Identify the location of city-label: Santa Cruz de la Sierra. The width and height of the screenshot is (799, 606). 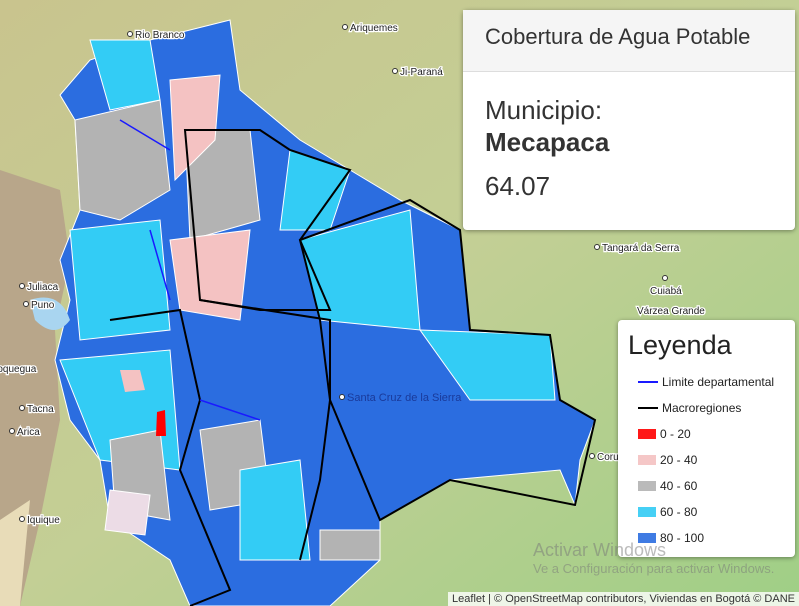
(404, 398).